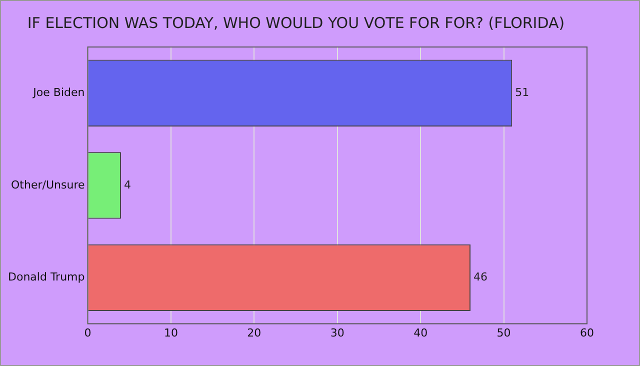  I want to click on chart-title: IF ELECTION WAS TODAY, WHO WOULD YOU VOTE FOR FOR? (FLORIDA), so click(296, 23).